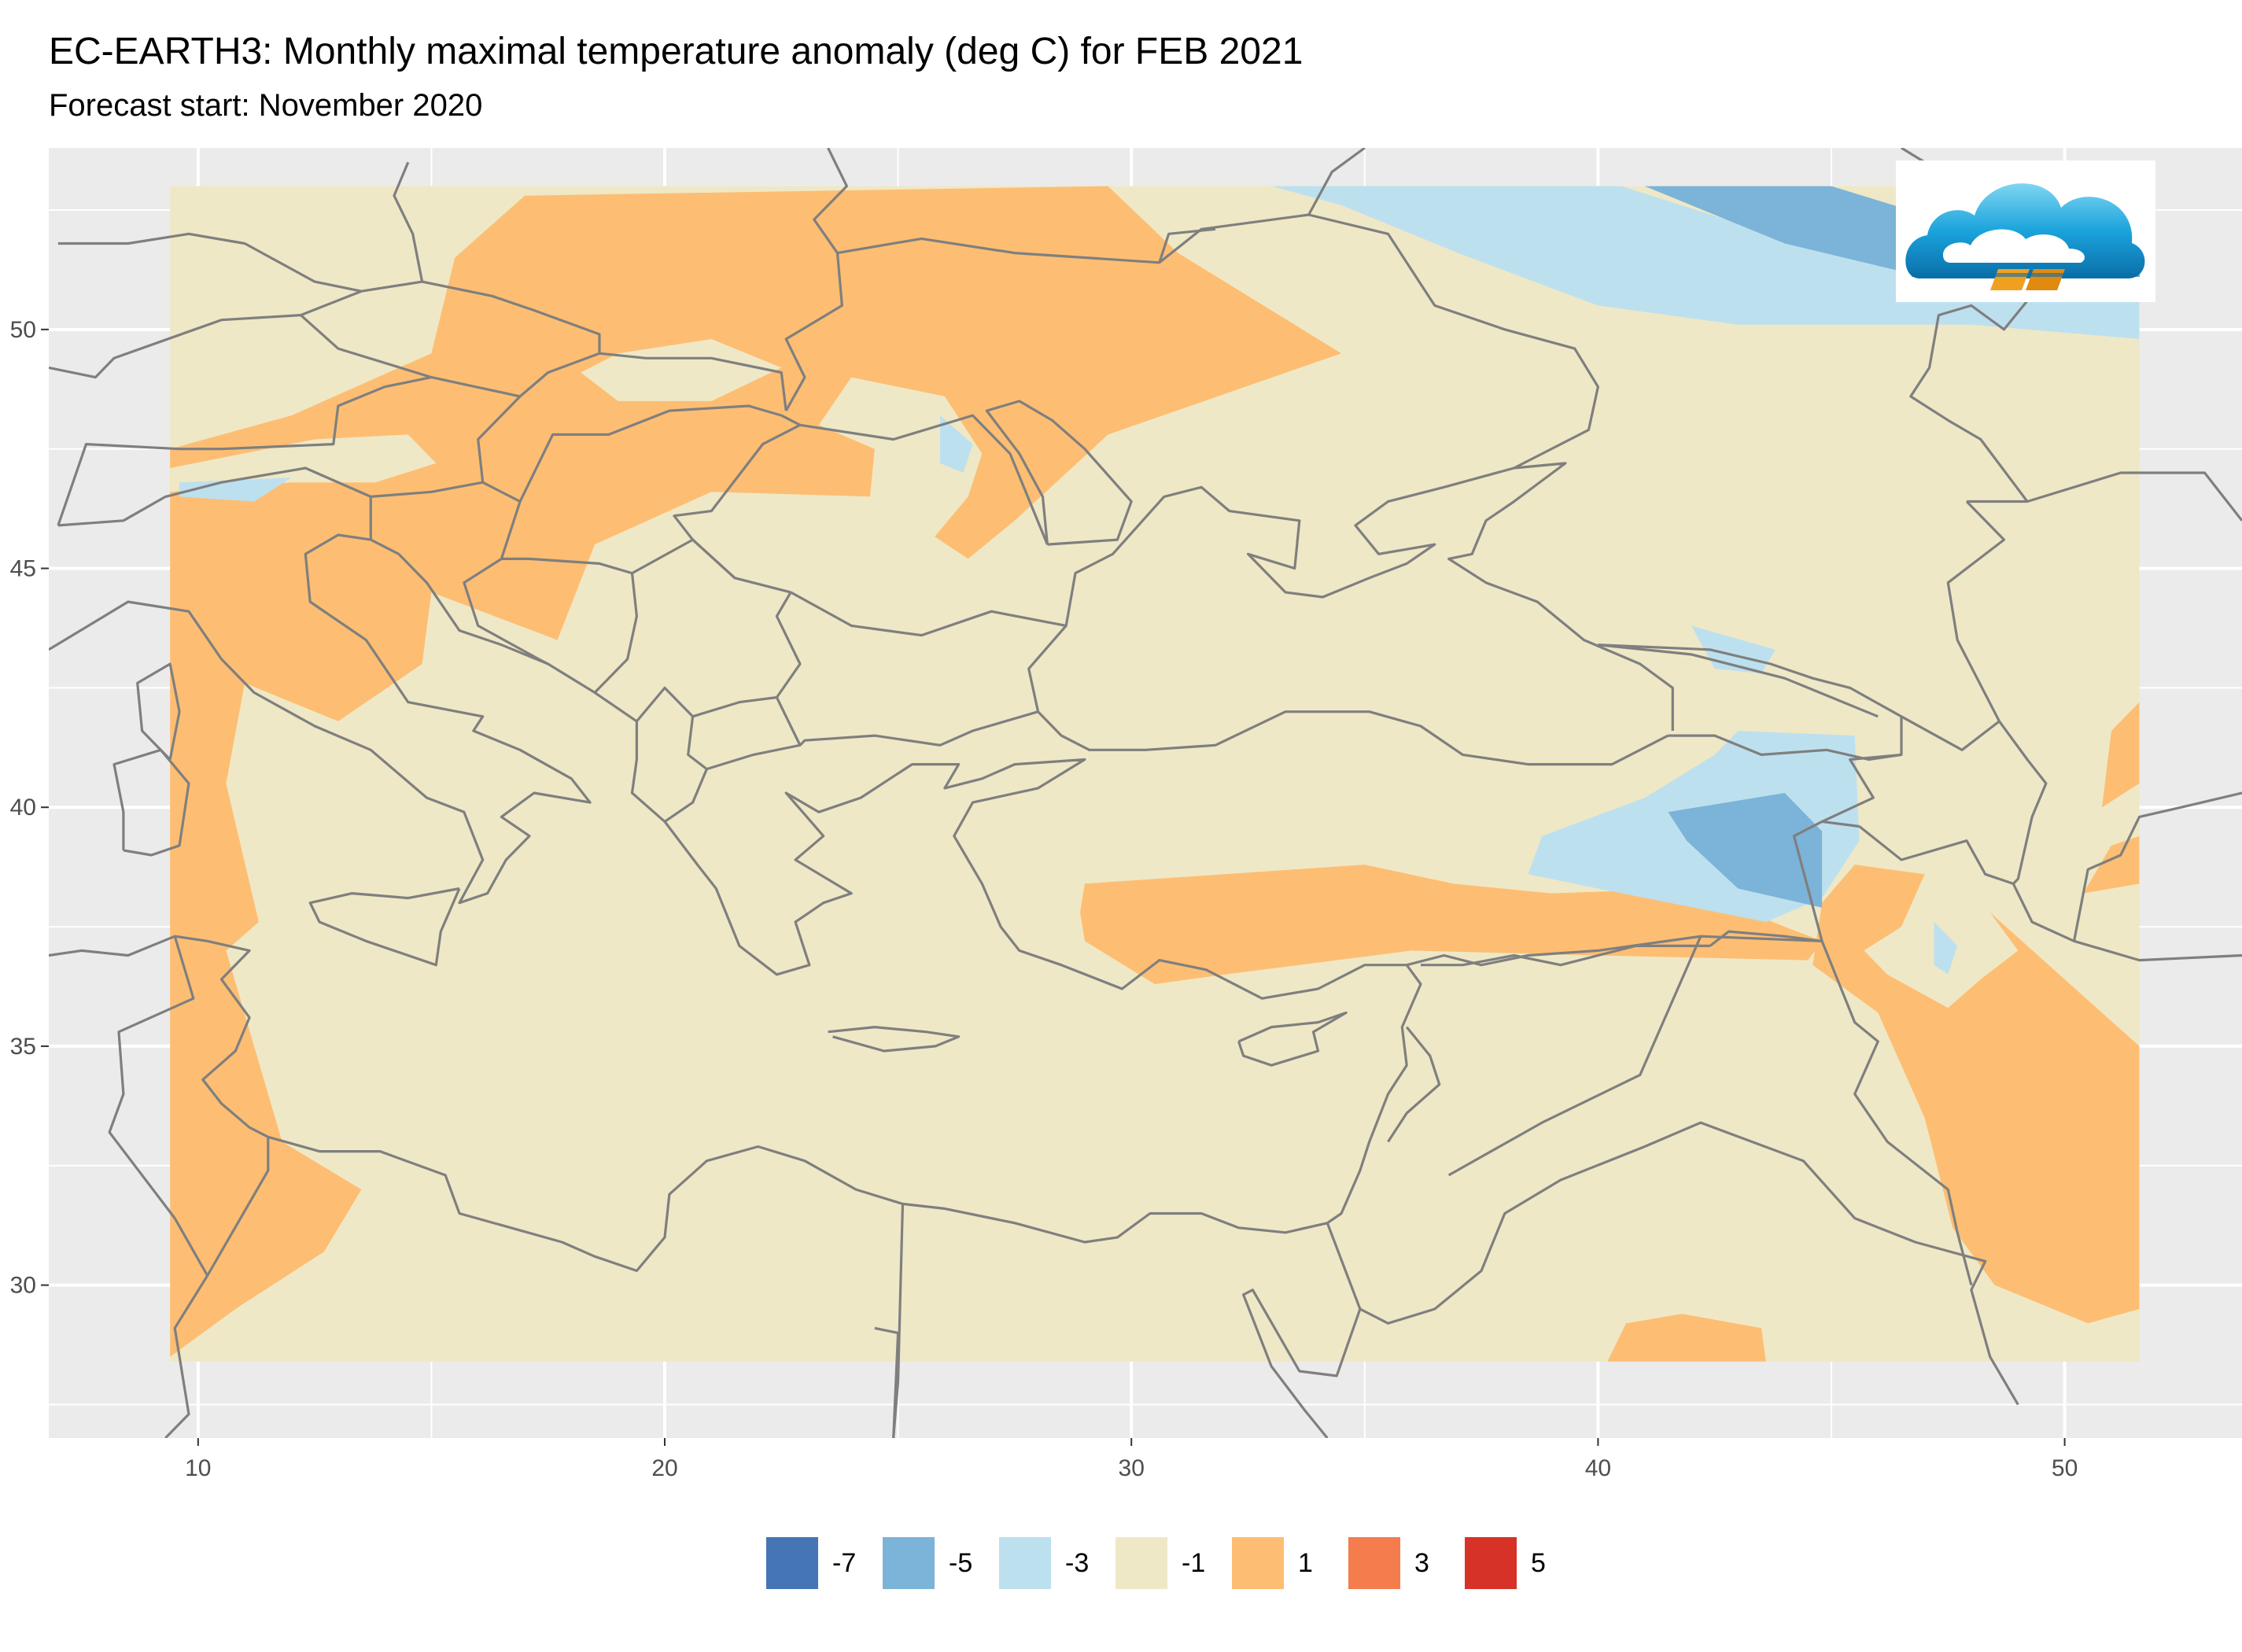 The height and width of the screenshot is (1652, 2242). Describe the element at coordinates (23, 330) in the screenshot. I see `y-tick-label: 50` at that location.